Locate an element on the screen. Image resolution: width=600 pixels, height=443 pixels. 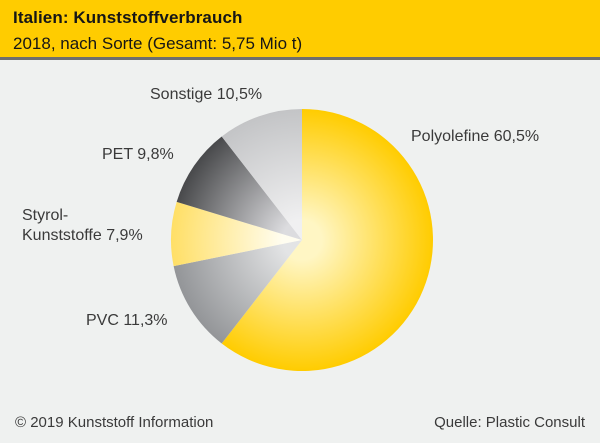
pie-slice-pvc is located at coordinates (237, 292).